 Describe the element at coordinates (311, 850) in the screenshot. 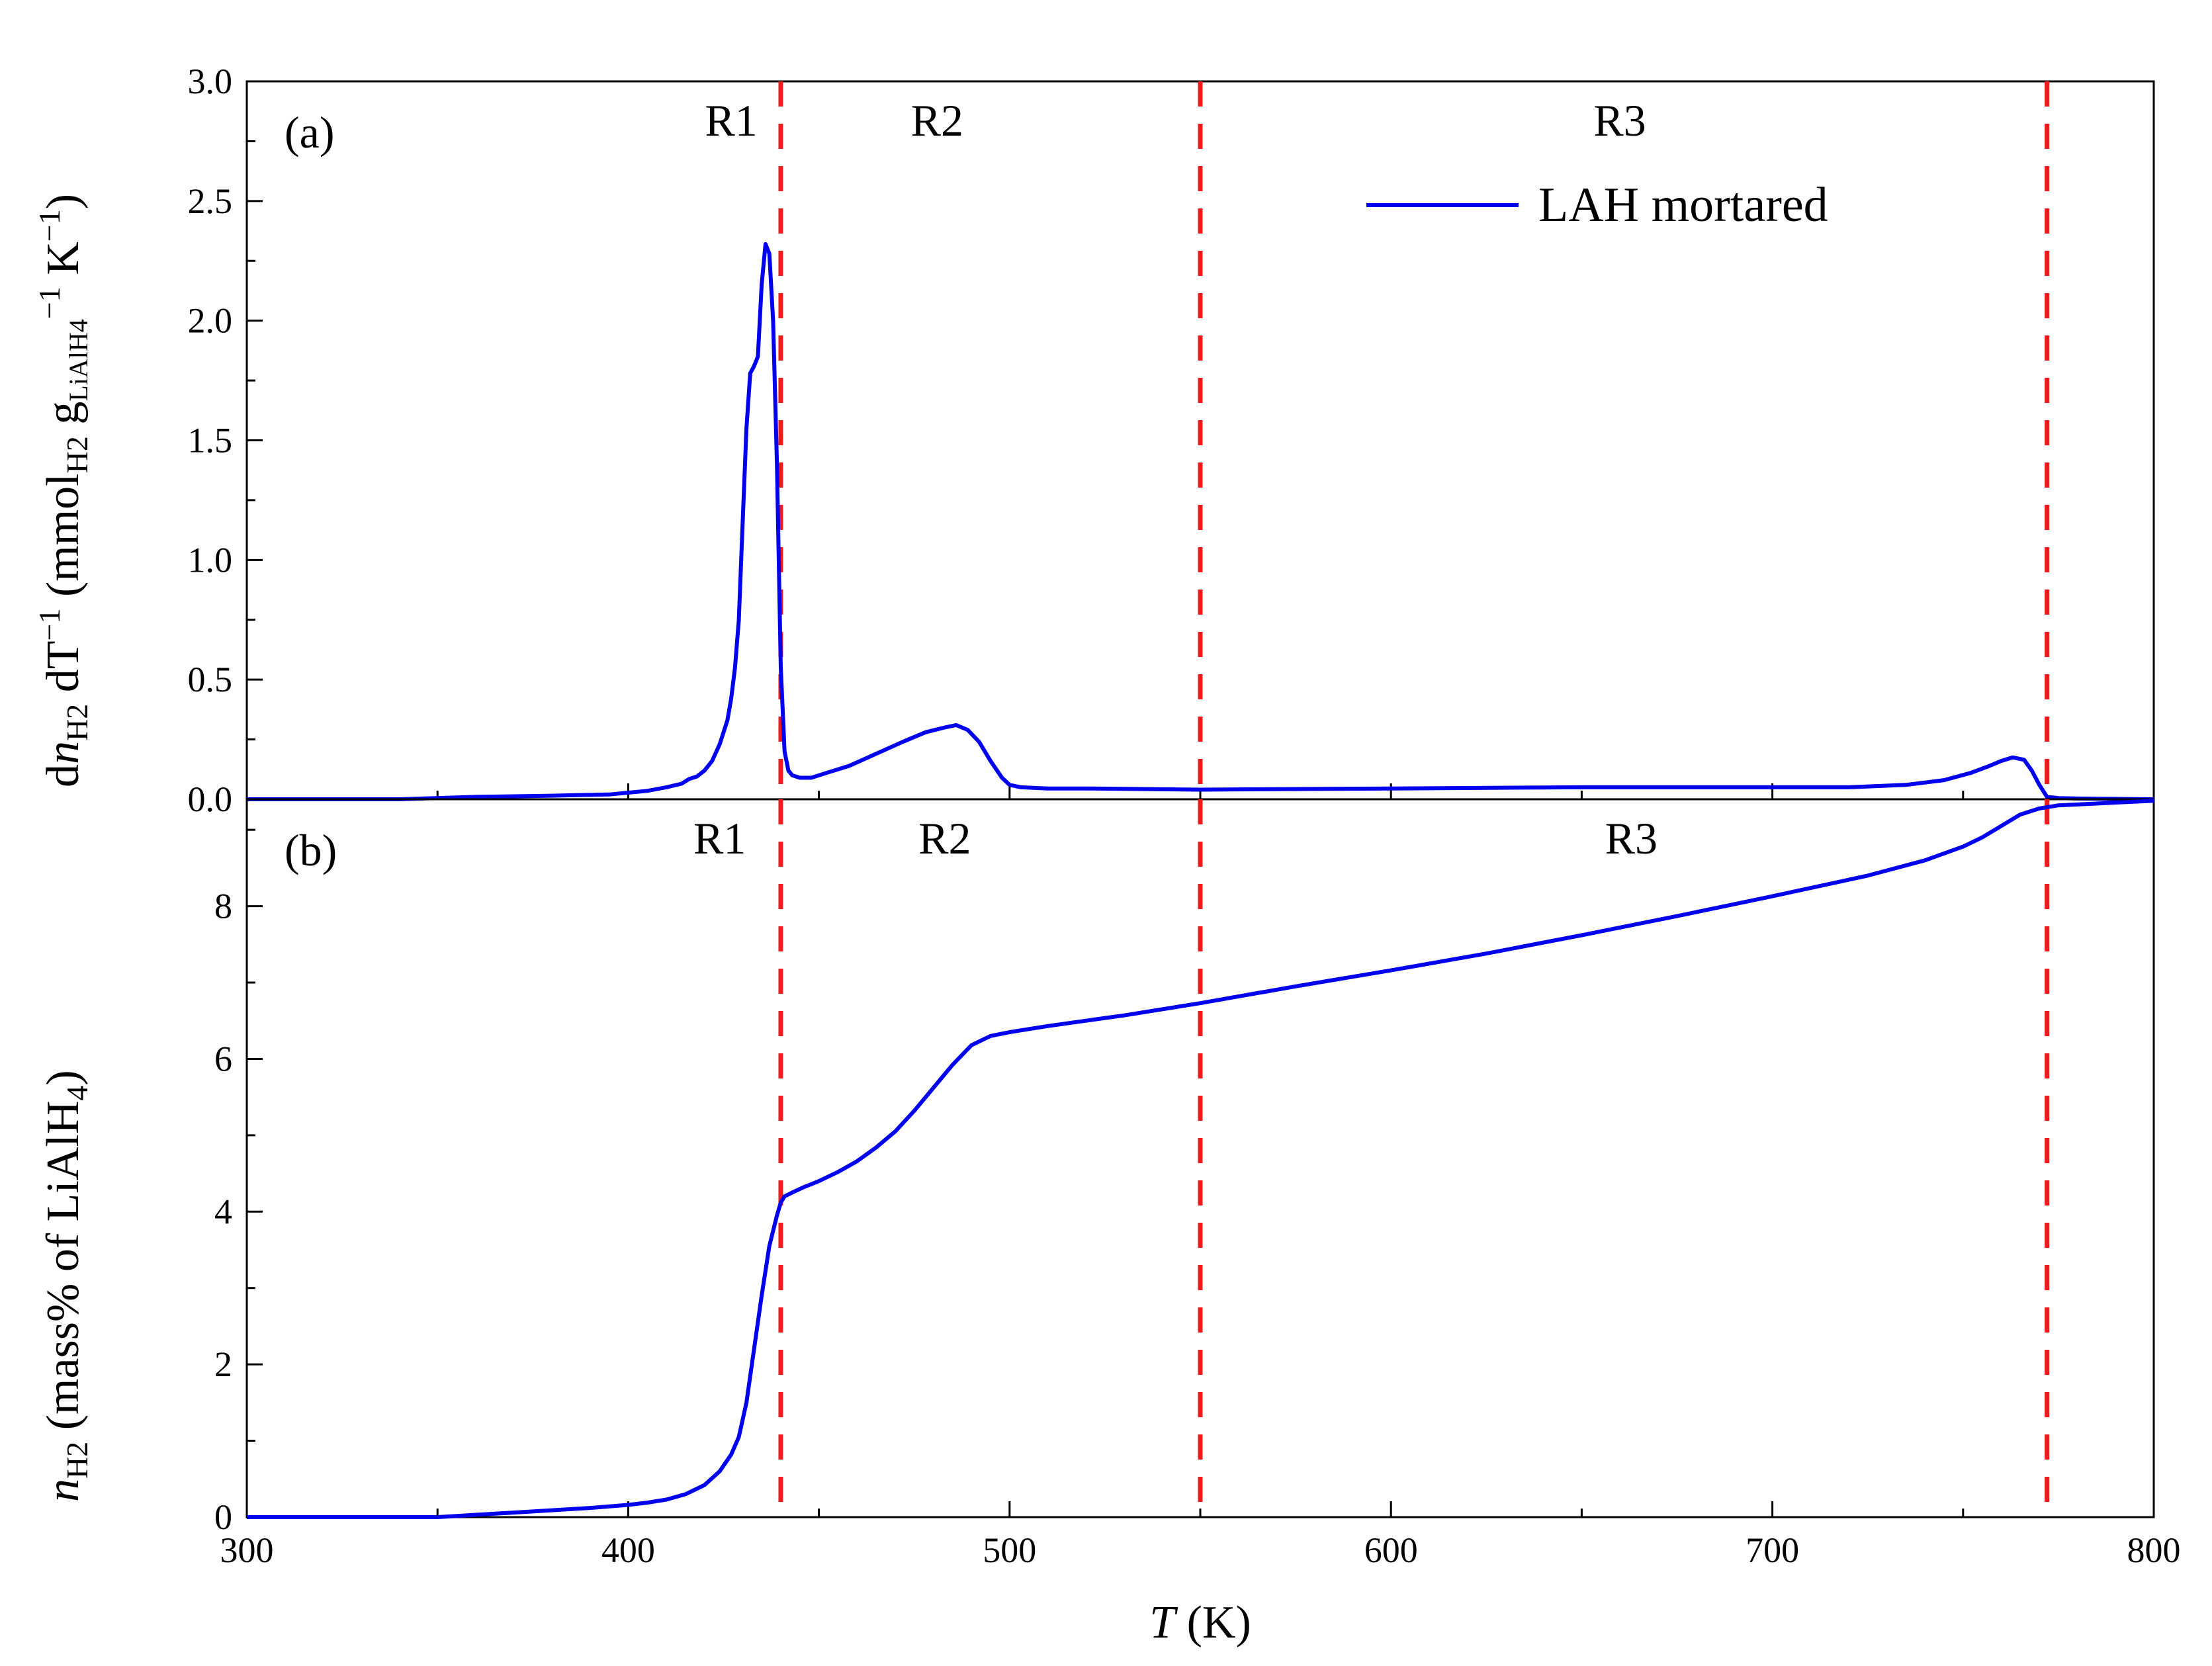

I see `panel-b-label: (b)` at that location.